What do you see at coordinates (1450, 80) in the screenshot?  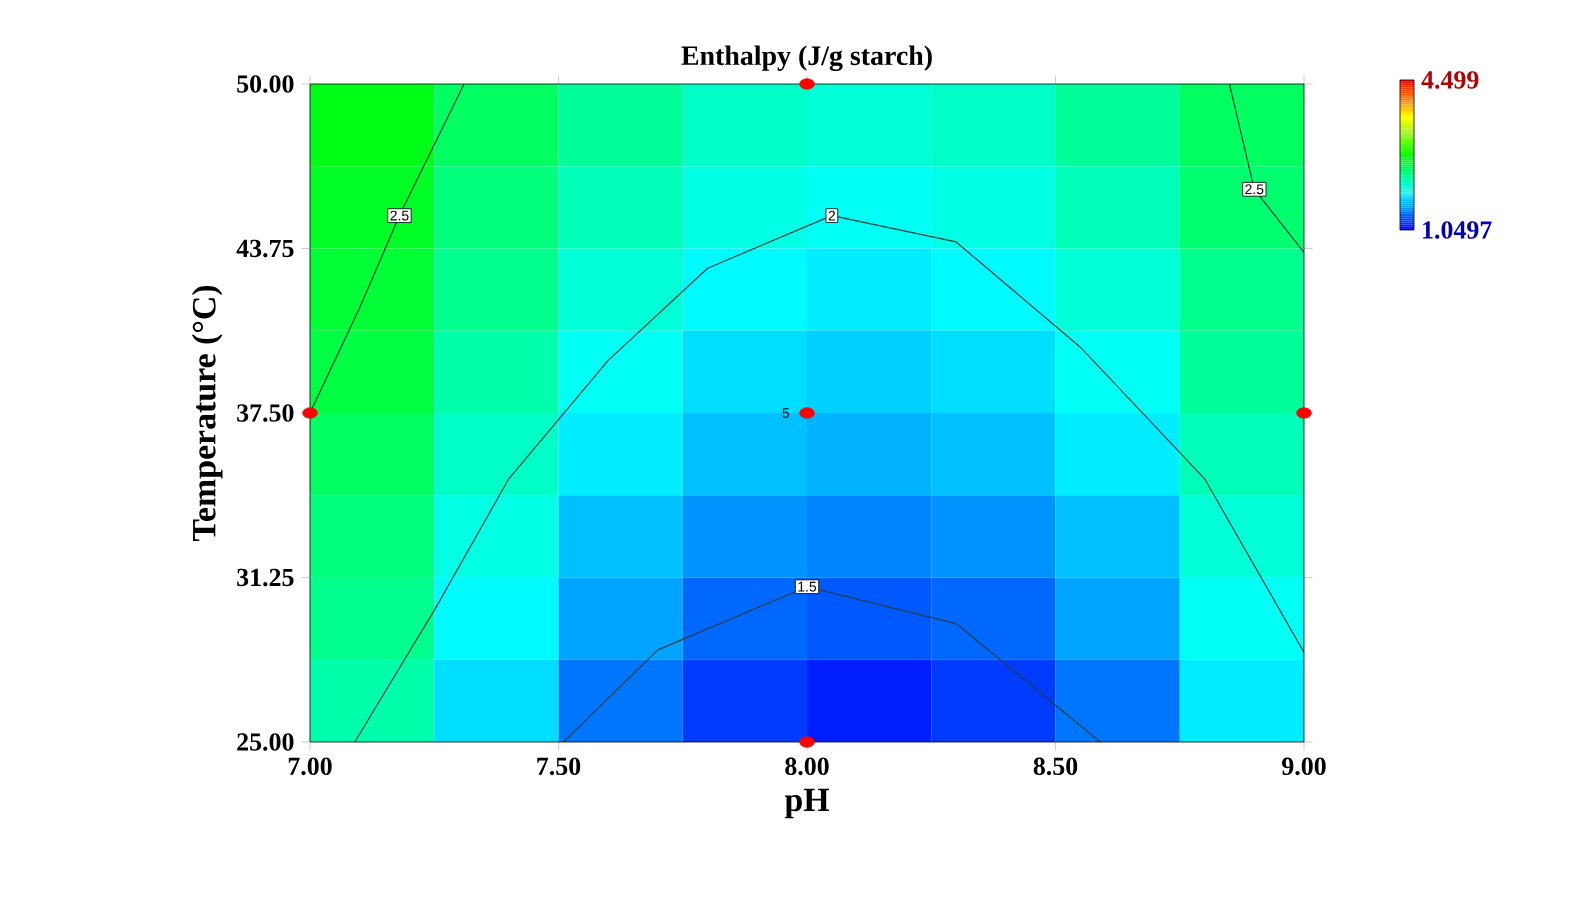 I see `color-bar-label: 4.499` at bounding box center [1450, 80].